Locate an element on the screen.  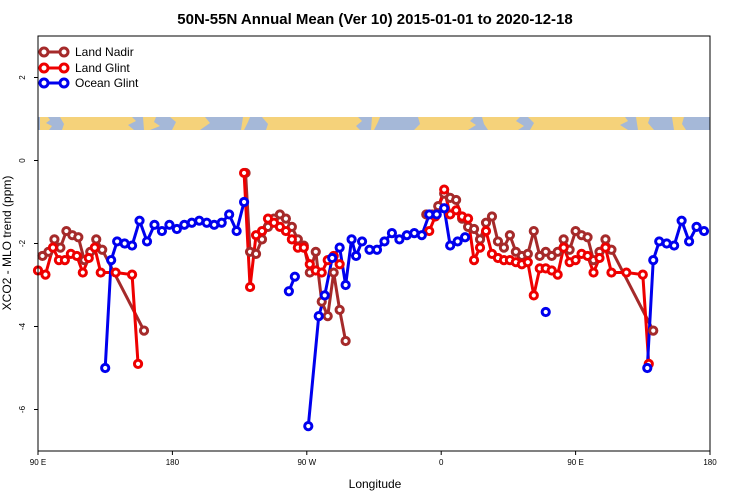
legend: Land Nadir Land Glint Ocean Glint is located at coordinates (88, 67).